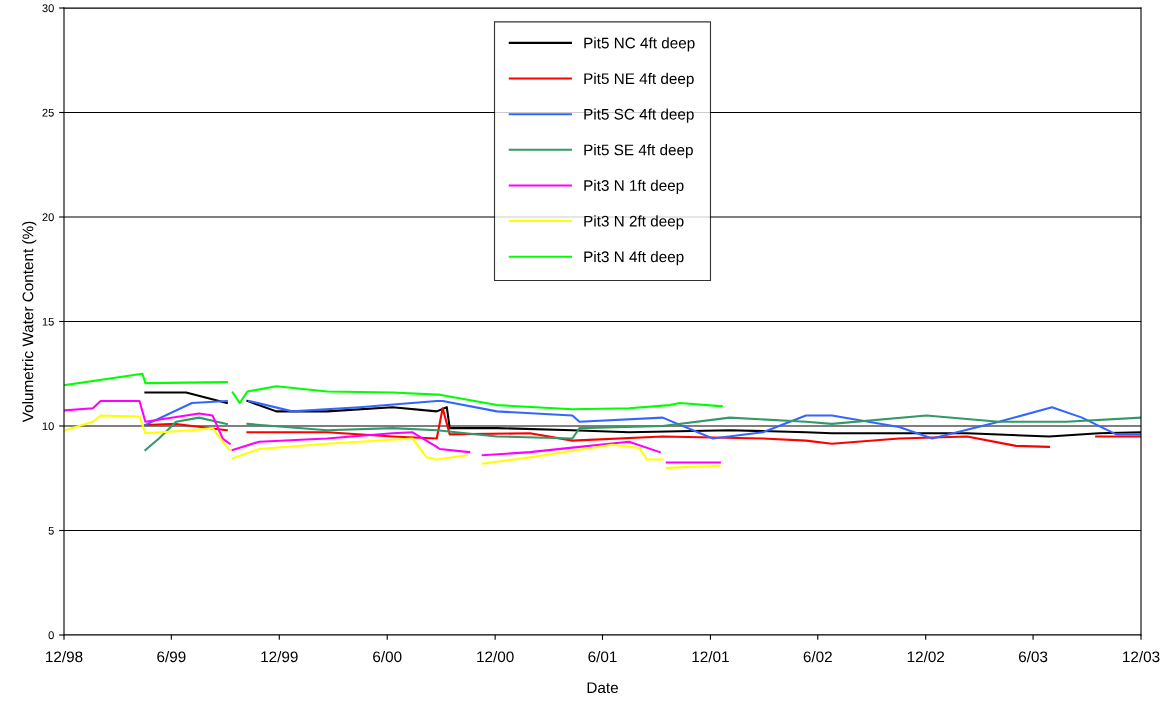 Image resolution: width=1171 pixels, height=713 pixels. Describe the element at coordinates (29, 322) in the screenshot. I see `y-axis-title: Volumetric Water Content (%)` at that location.